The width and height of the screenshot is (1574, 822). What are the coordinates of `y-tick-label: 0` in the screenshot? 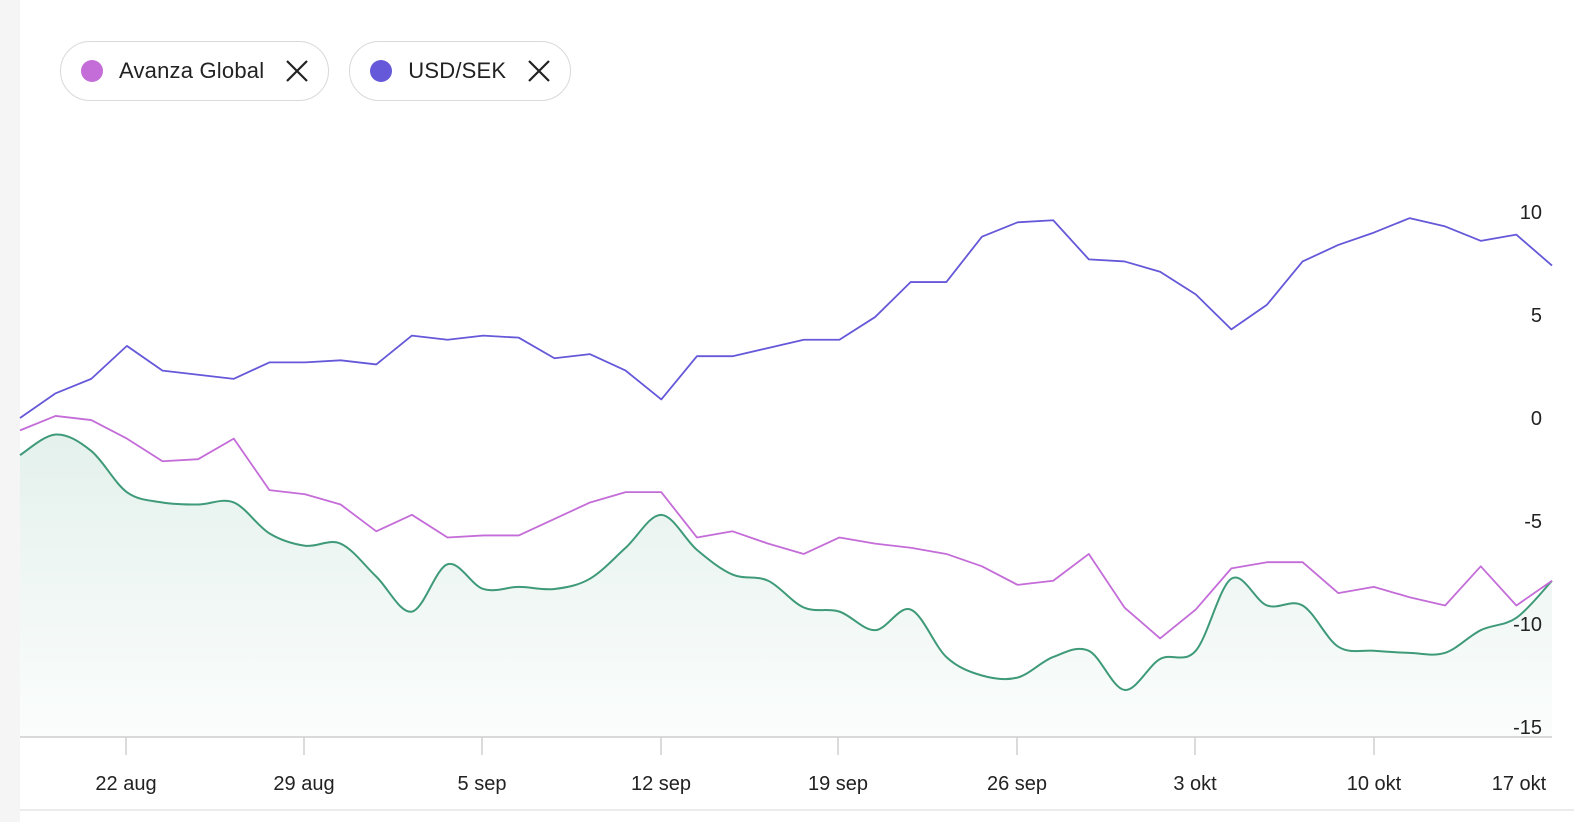 It's located at (1536, 419).